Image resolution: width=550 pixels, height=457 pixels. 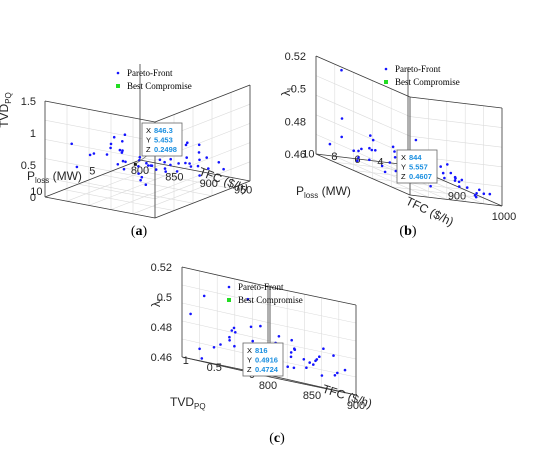 What do you see at coordinates (407, 231) in the screenshot?
I see `panel-label: (b)` at bounding box center [407, 231].